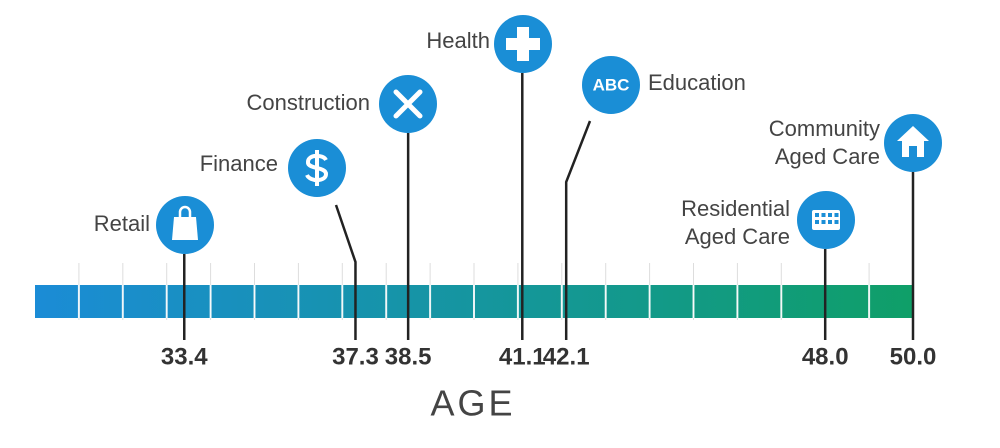  Describe the element at coordinates (184, 356) in the screenshot. I see `value-label: 33.4` at that location.